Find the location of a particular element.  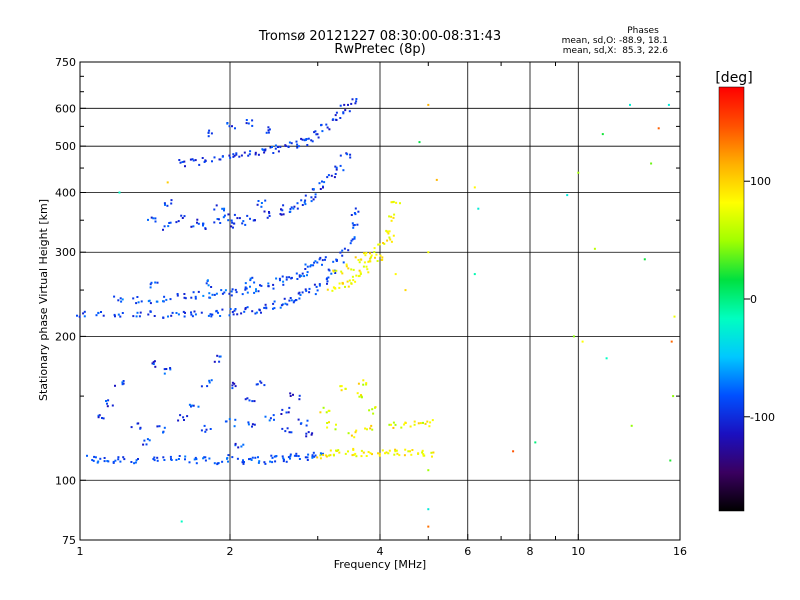

series-points is located at coordinates (363, 246).